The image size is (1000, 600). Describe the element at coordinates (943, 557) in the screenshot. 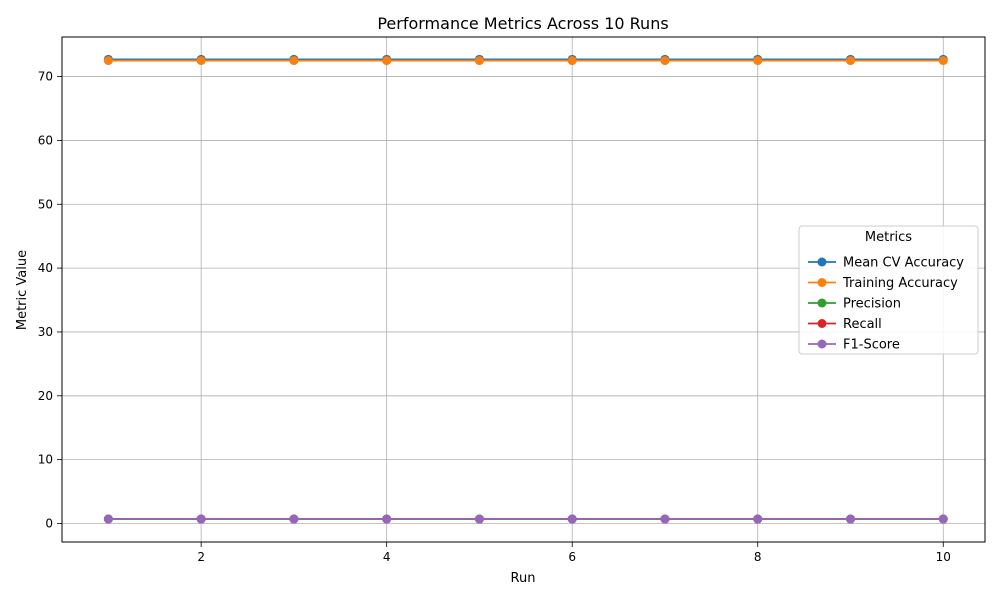

I see `x-tick-label: 10` at that location.